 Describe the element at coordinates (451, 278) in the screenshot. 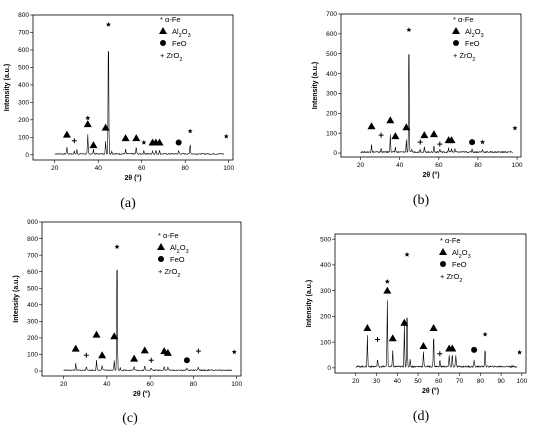

I see `legend-entry-zro2: + ZrO2` at that location.